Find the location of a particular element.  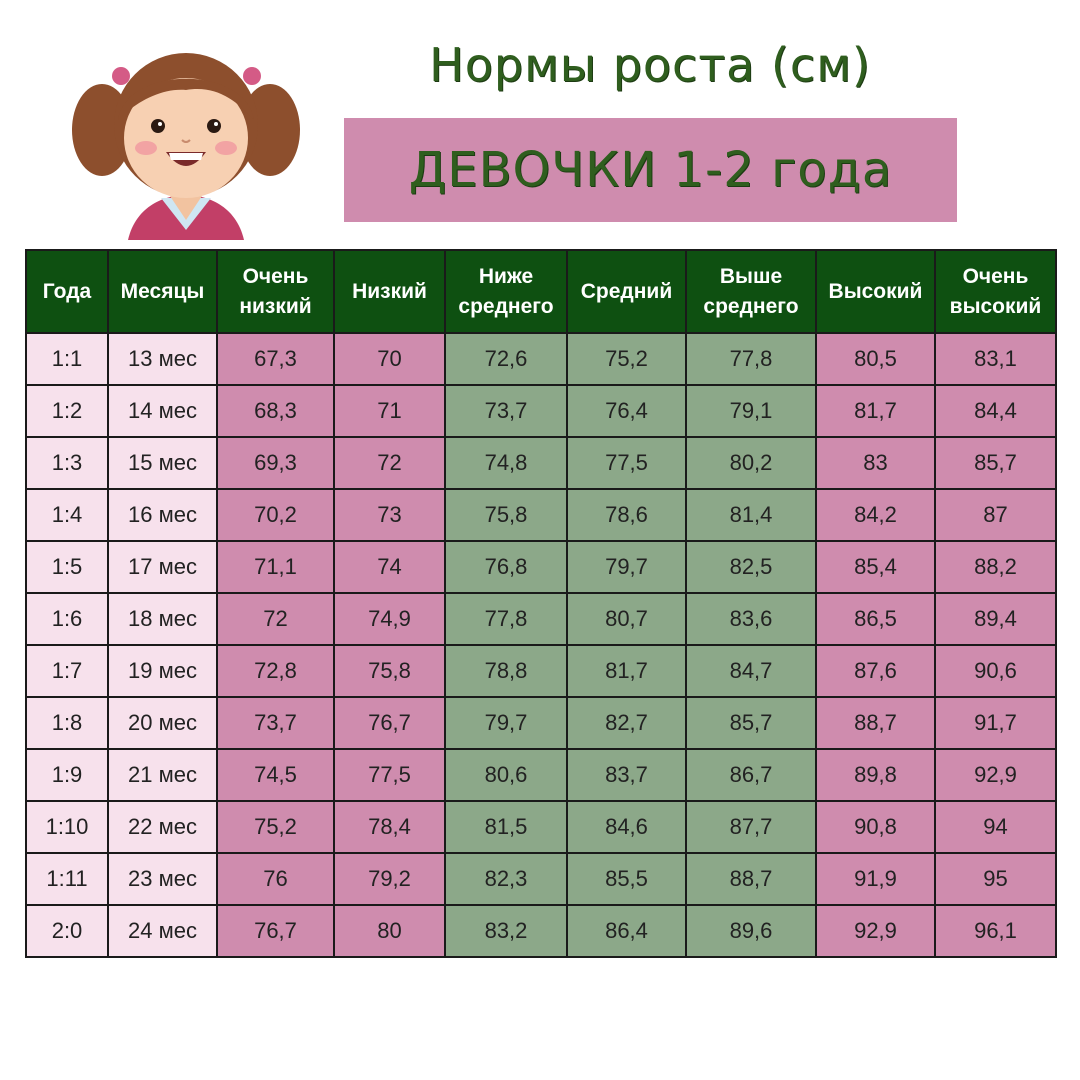

table-cell: 71,1 is located at coordinates (275, 567).